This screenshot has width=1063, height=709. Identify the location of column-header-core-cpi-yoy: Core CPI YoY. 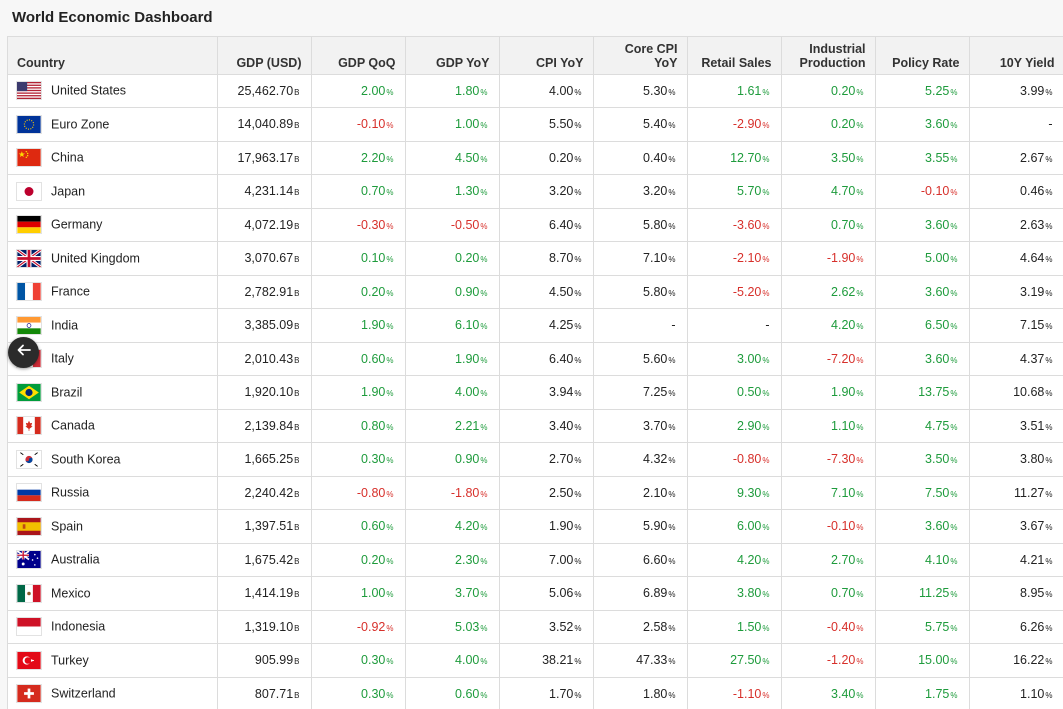
(640, 56).